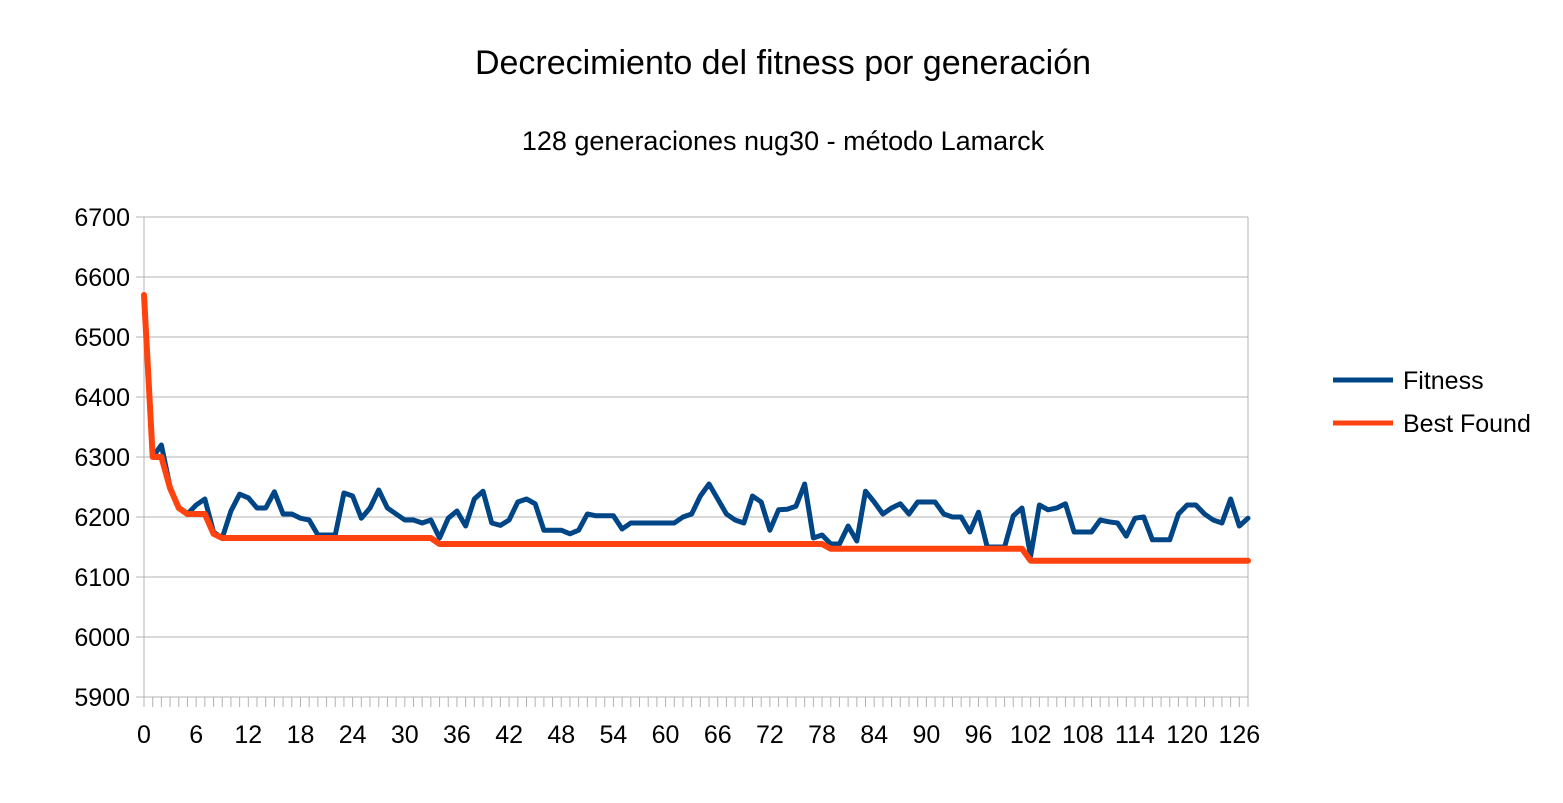  What do you see at coordinates (102, 638) in the screenshot?
I see `y-tick-label: 6000` at bounding box center [102, 638].